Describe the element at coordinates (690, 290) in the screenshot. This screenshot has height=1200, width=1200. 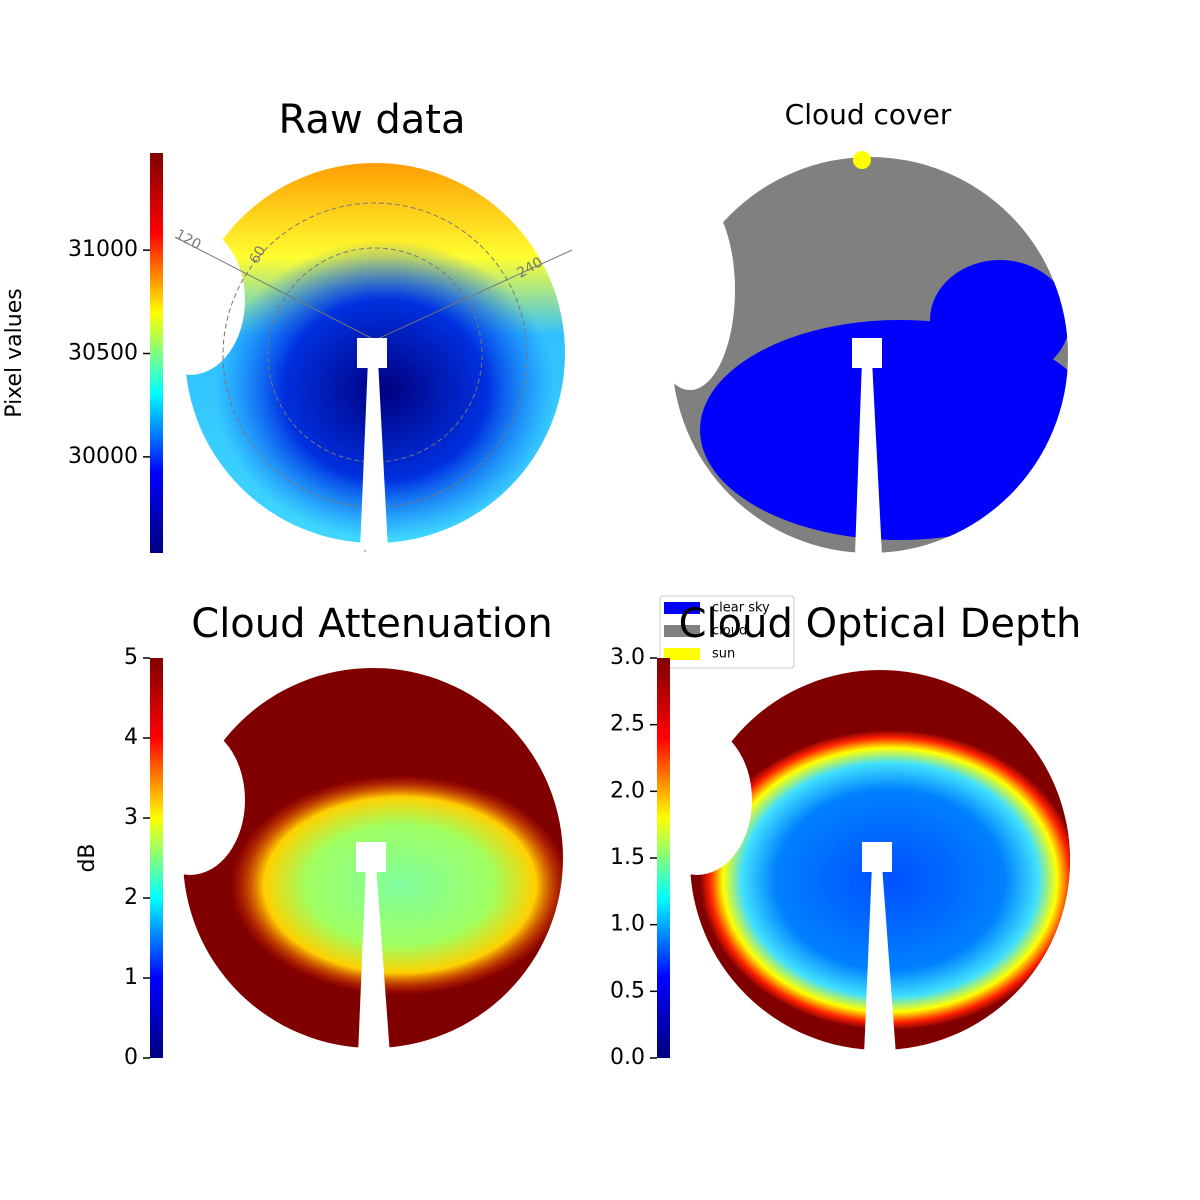
I see `mask` at that location.